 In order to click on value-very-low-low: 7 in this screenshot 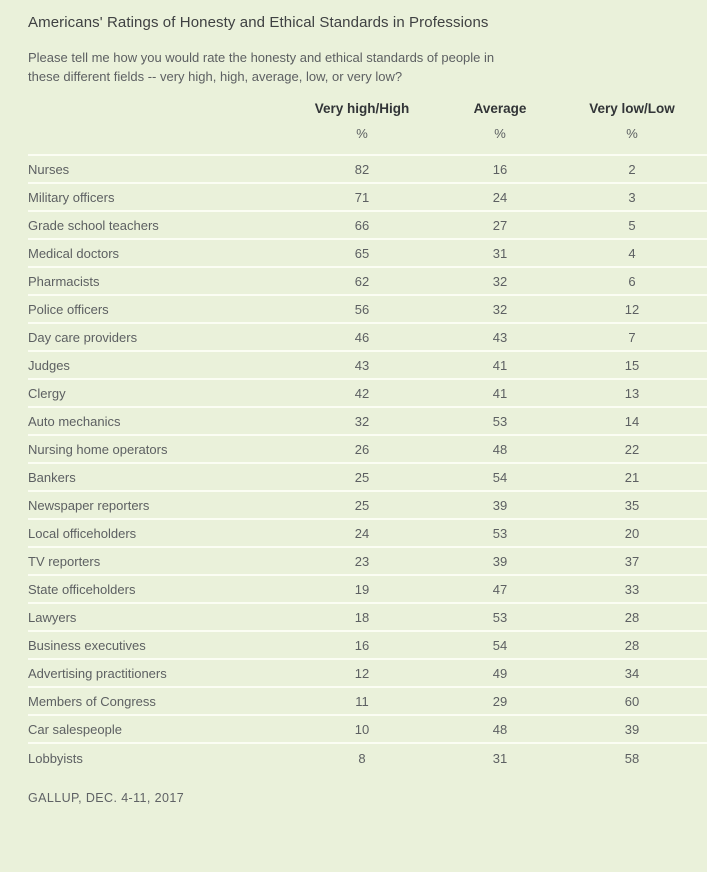, I will do `click(632, 337)`.